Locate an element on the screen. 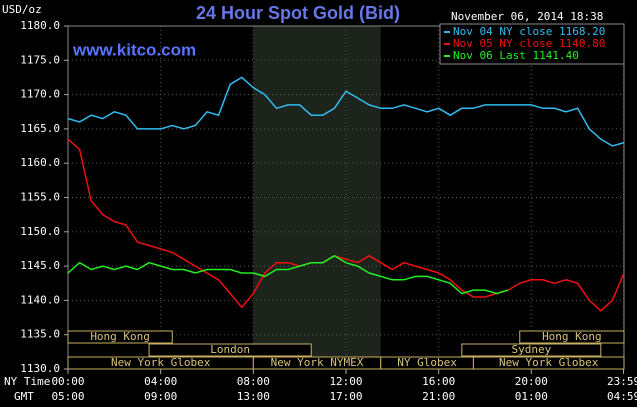  x-tick-label: 20:00 is located at coordinates (531, 381).